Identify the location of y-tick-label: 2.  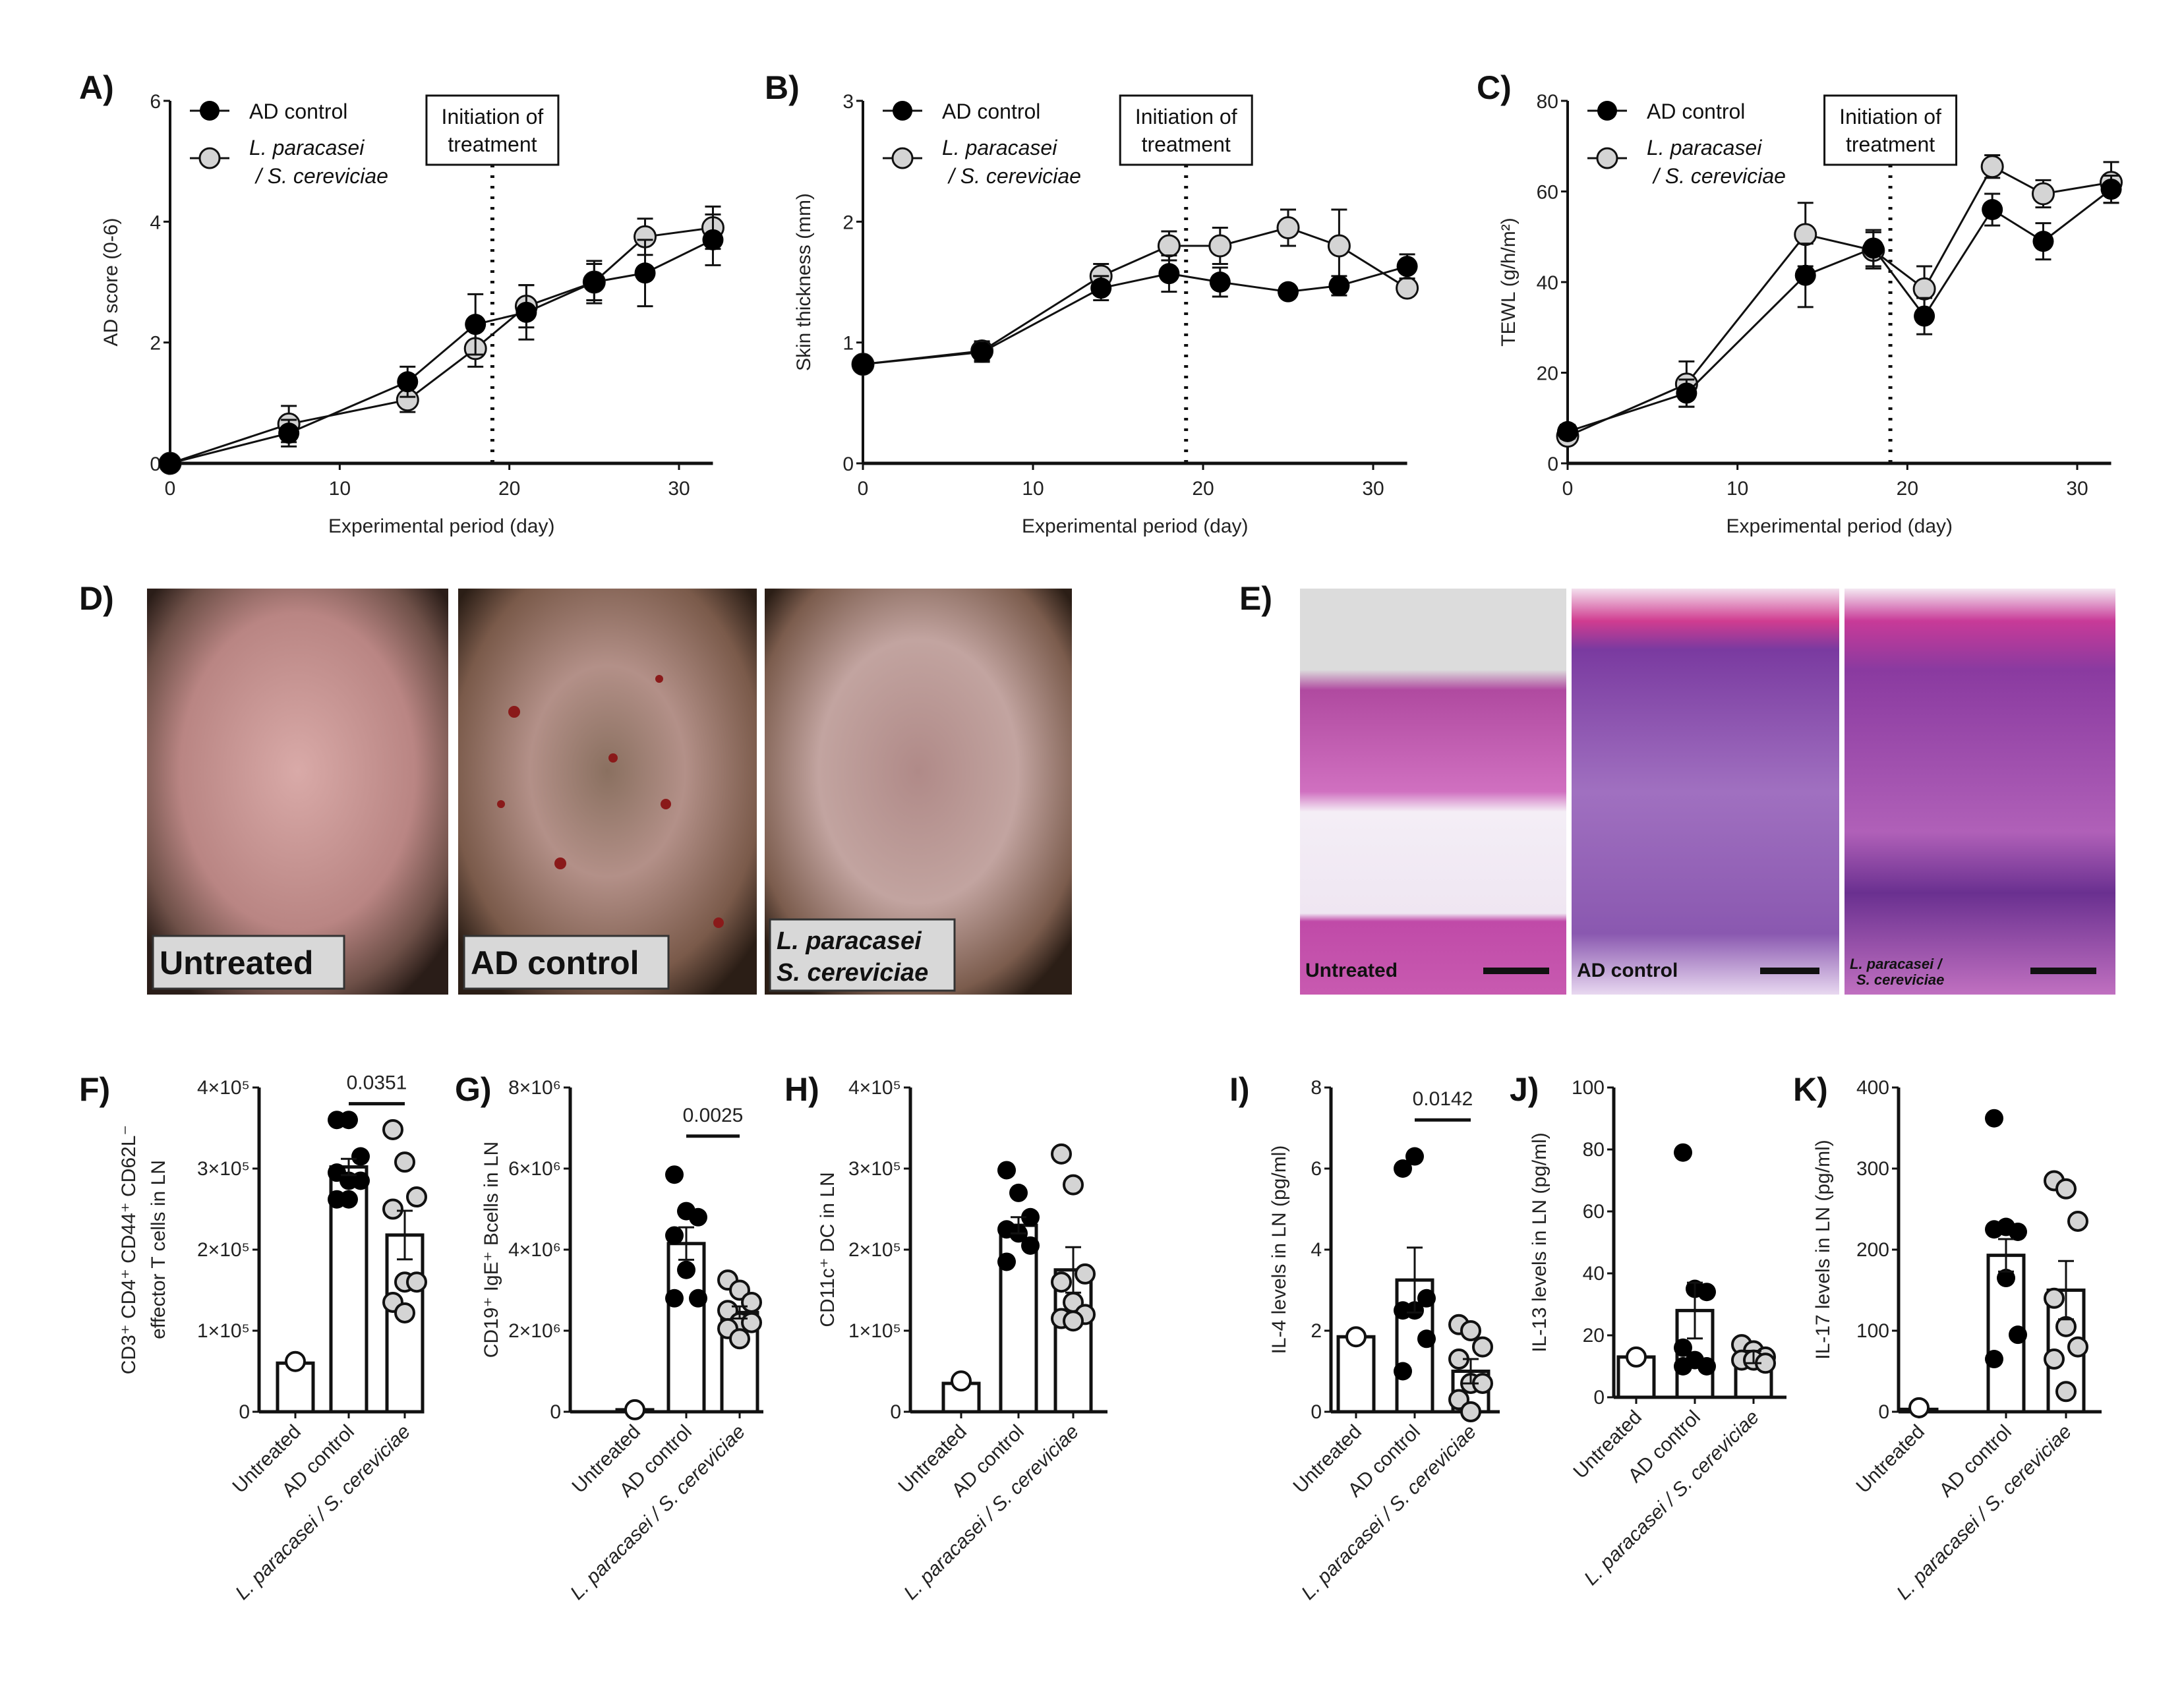
(155, 344).